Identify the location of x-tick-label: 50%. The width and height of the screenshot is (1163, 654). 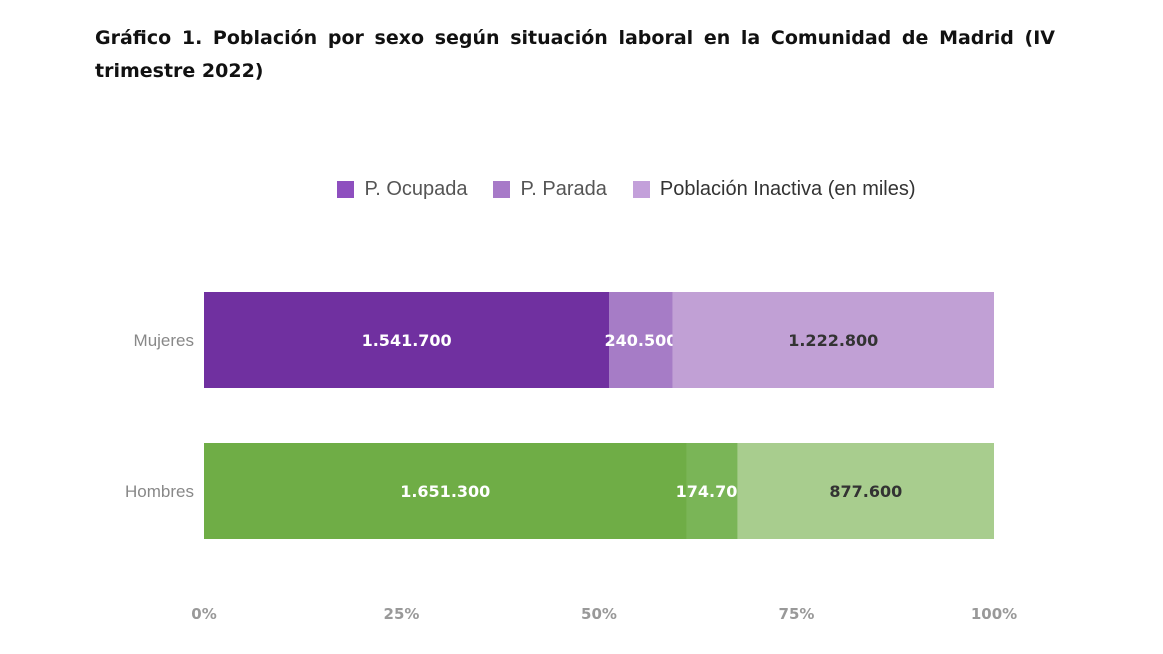
(599, 614).